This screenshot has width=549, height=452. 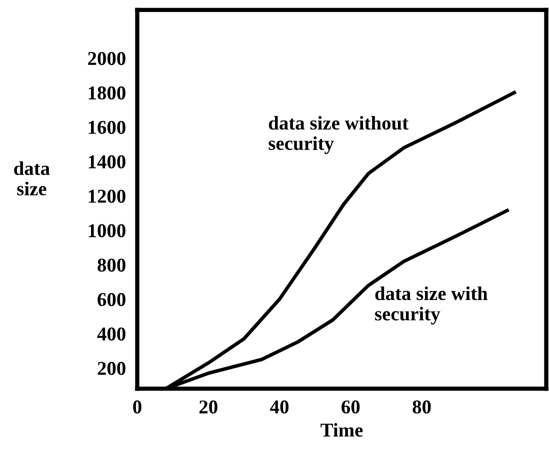 What do you see at coordinates (107, 196) in the screenshot?
I see `y-tick-label: 1200` at bounding box center [107, 196].